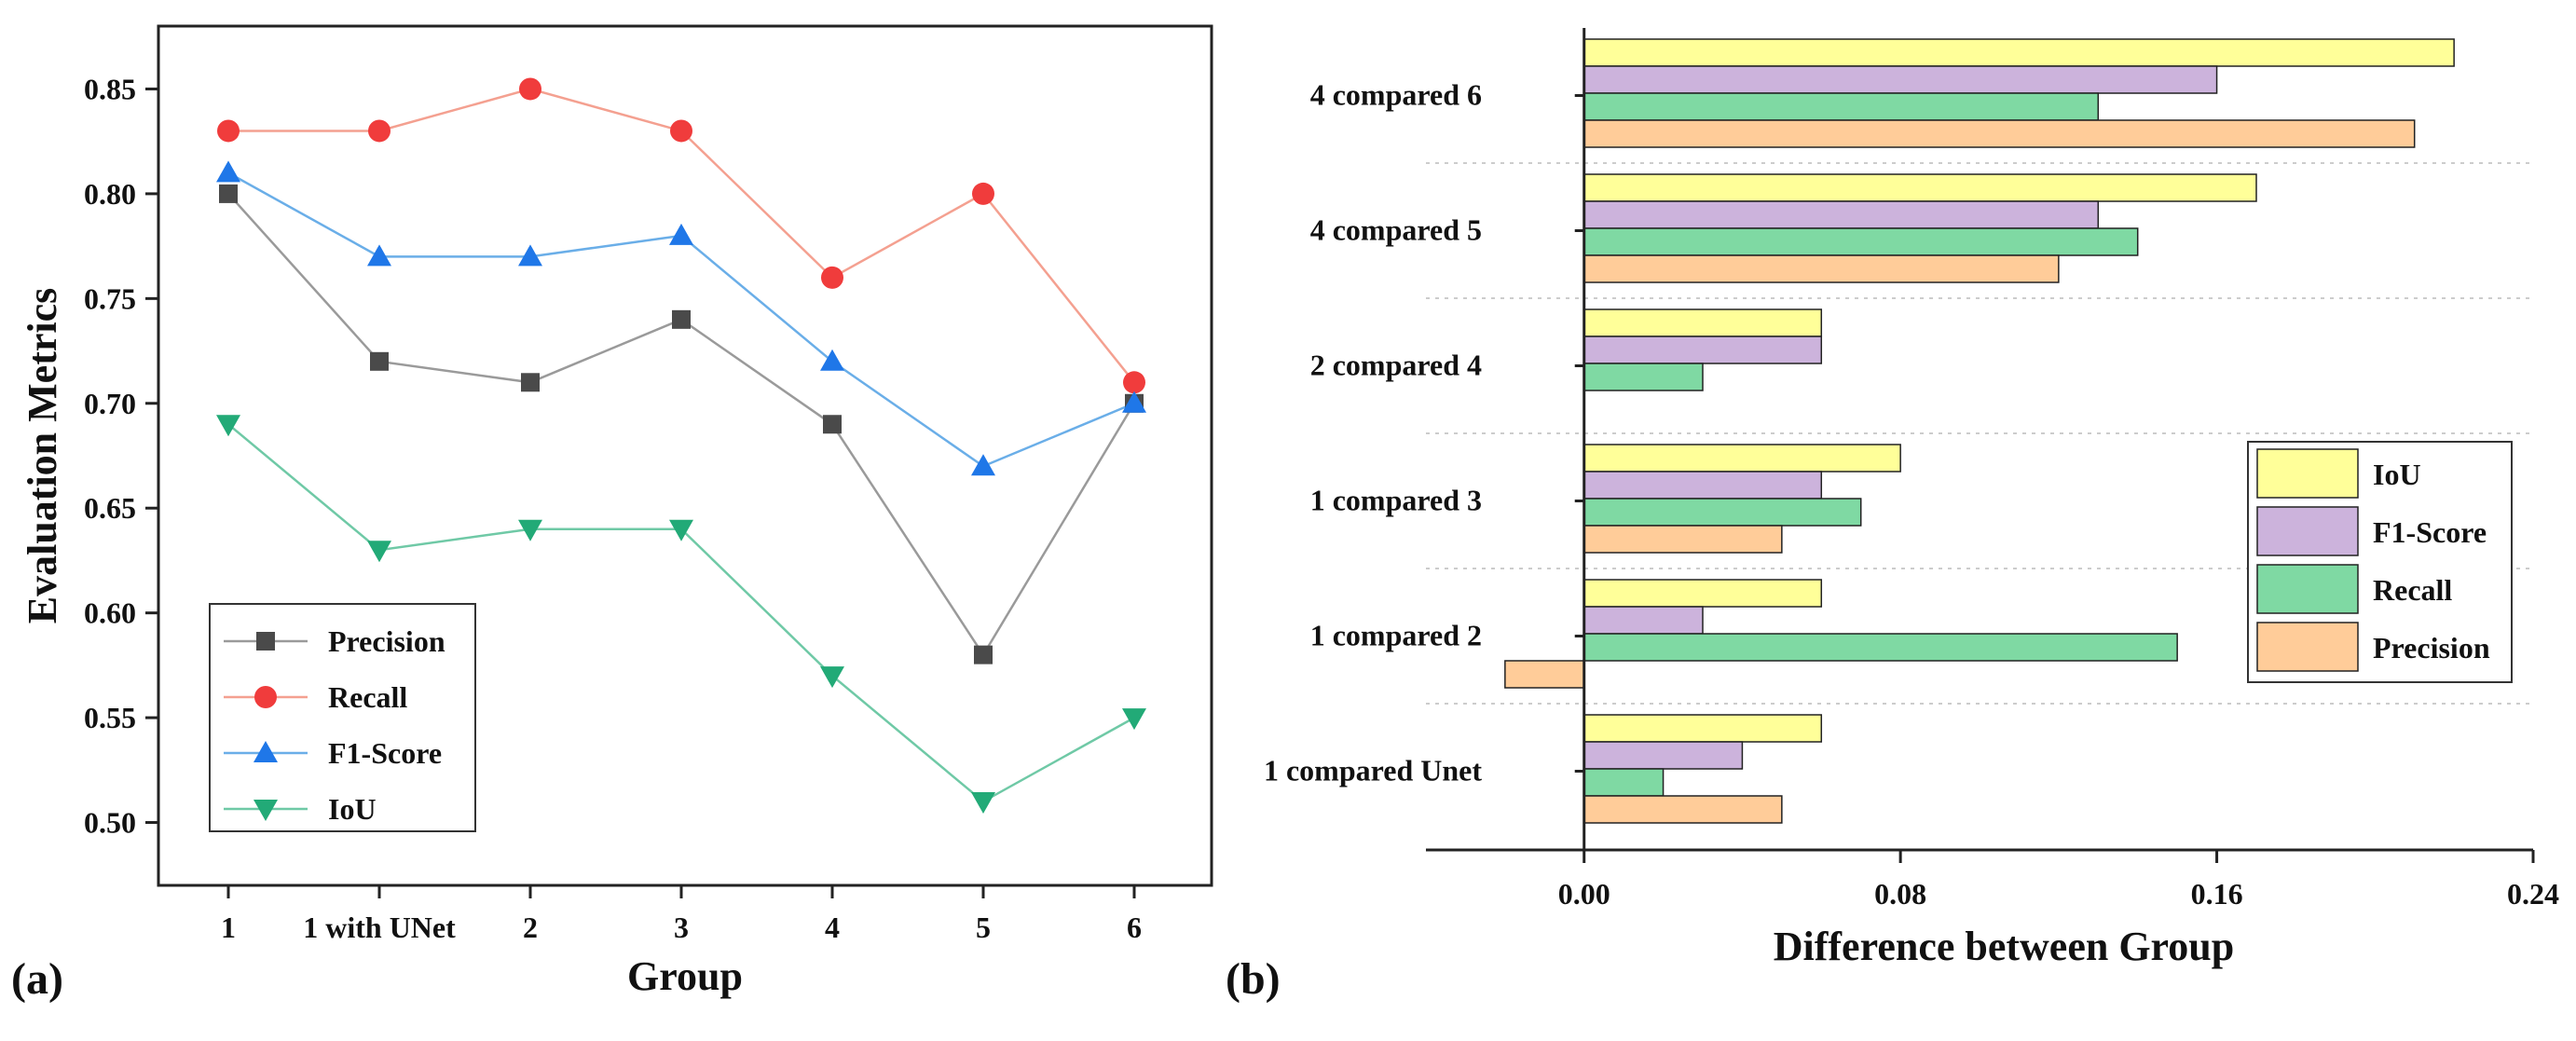 This screenshot has width=2576, height=1041. I want to click on y-tick-label-b: 1 compared 2, so click(1396, 636).